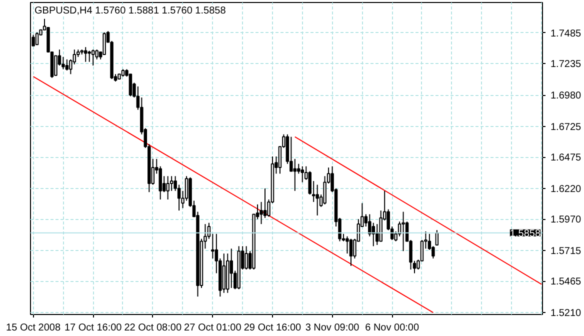 This screenshot has height=336, width=584. Describe the element at coordinates (566, 127) in the screenshot. I see `y-tick-label: 1.6725` at that location.